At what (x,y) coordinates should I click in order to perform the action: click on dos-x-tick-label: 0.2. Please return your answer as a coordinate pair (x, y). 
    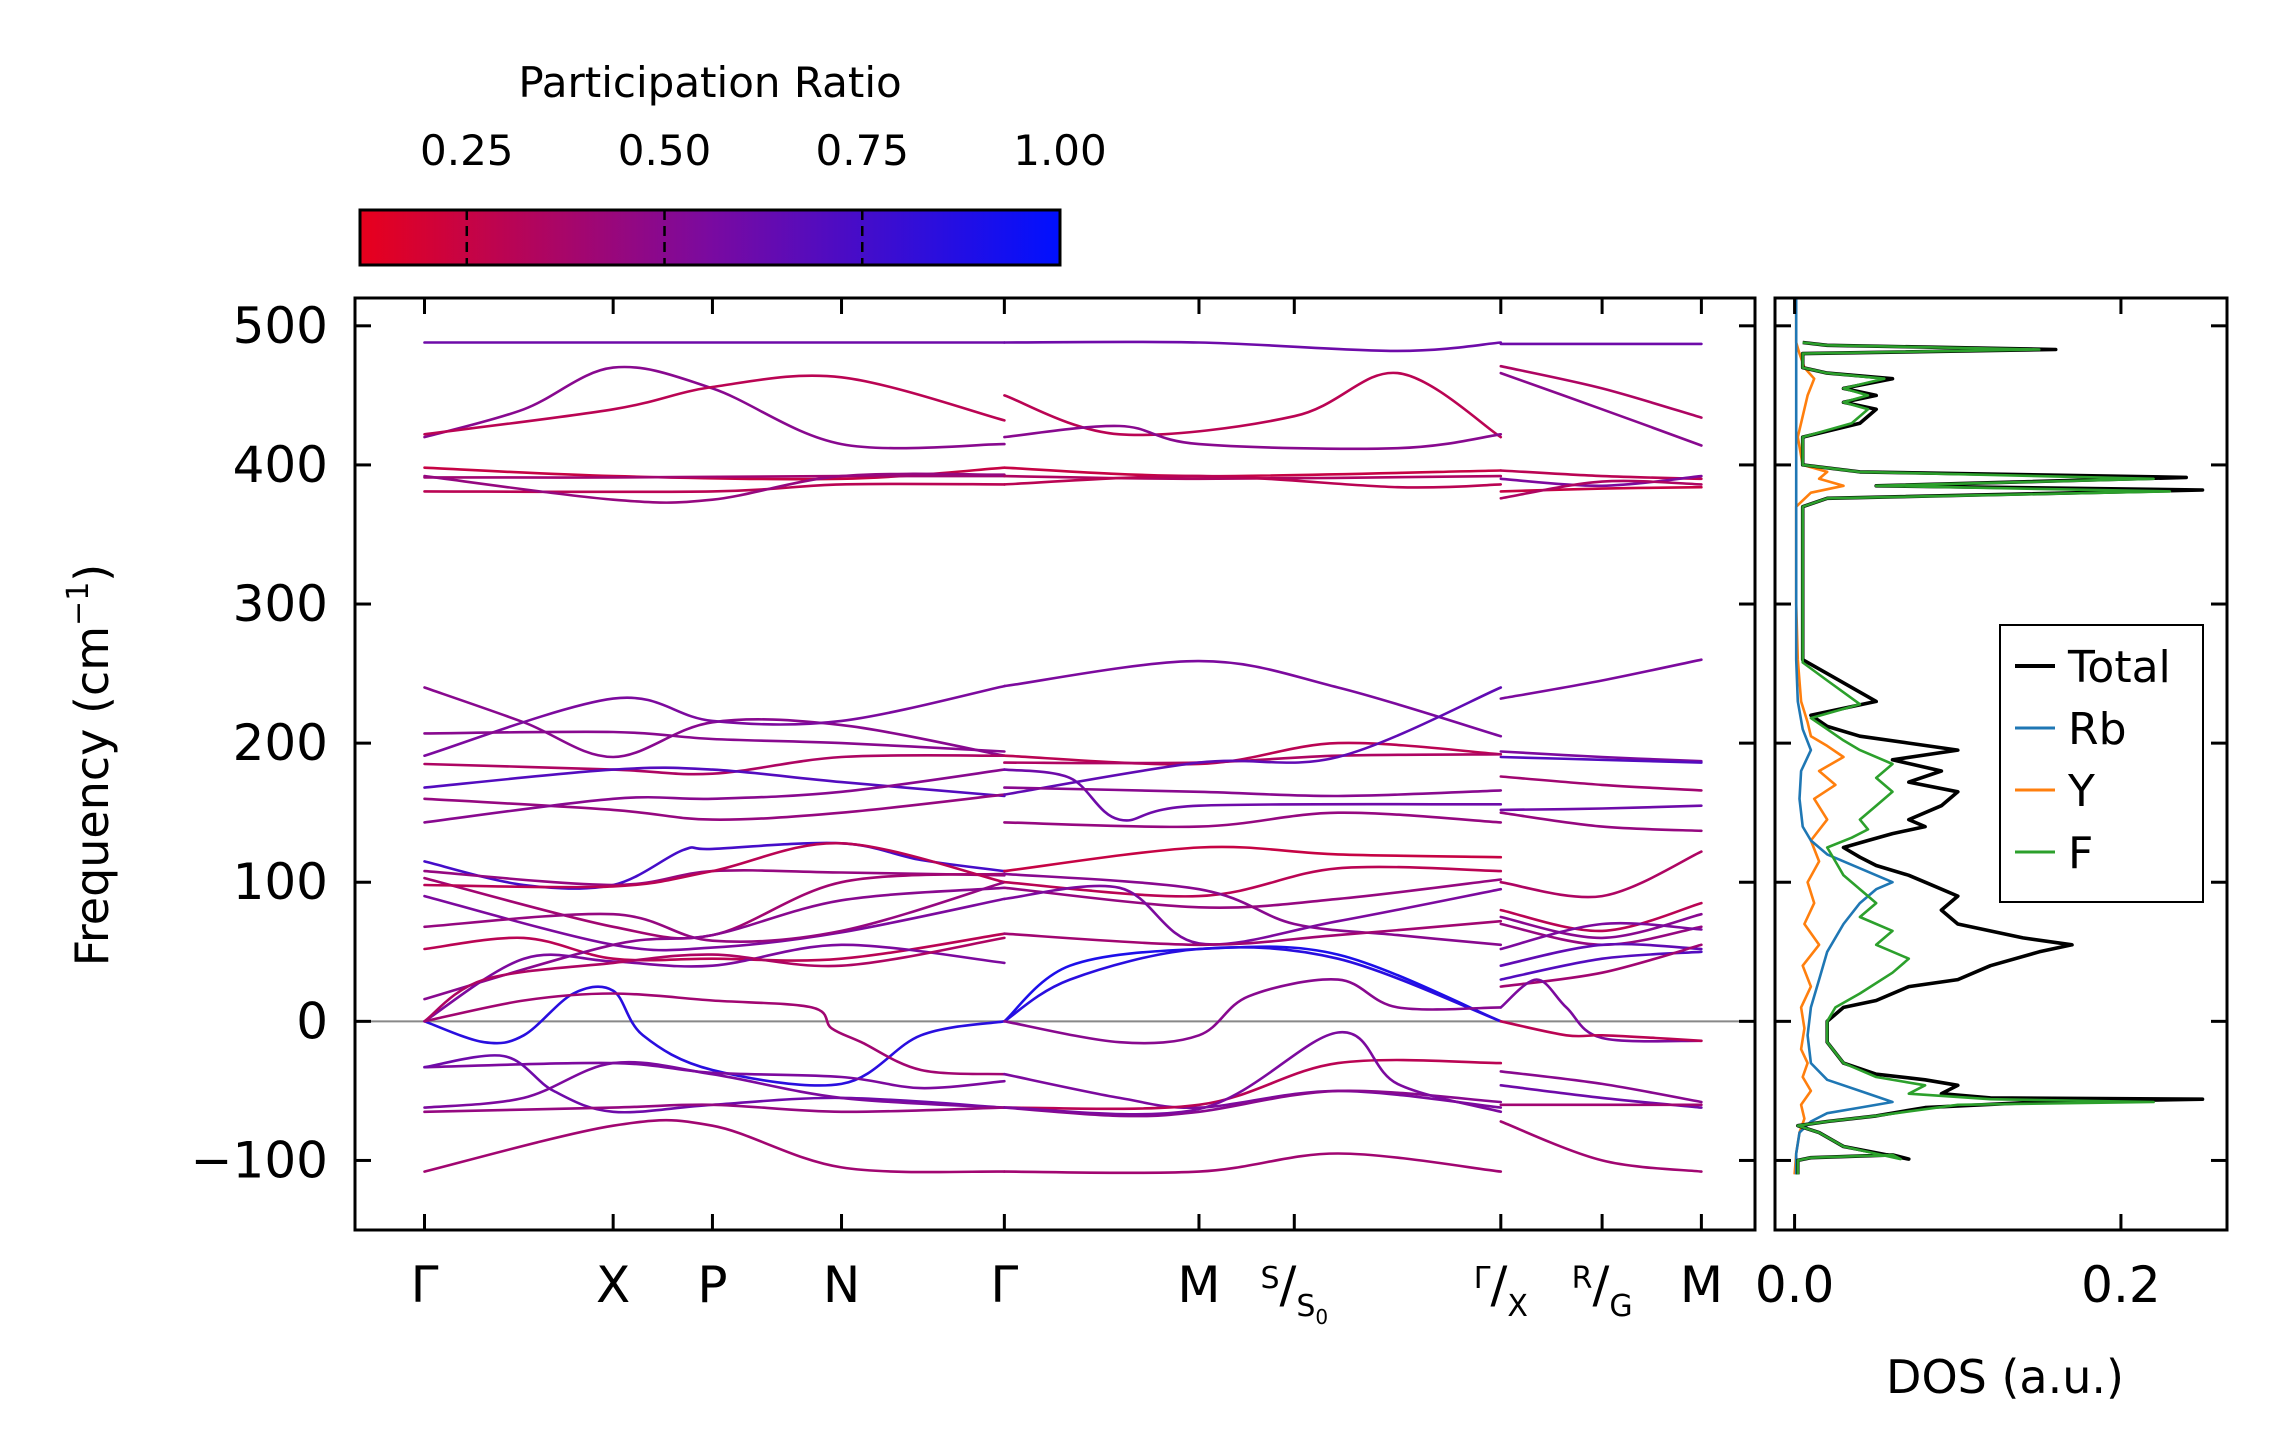
    Looking at the image, I should click on (2121, 1285).